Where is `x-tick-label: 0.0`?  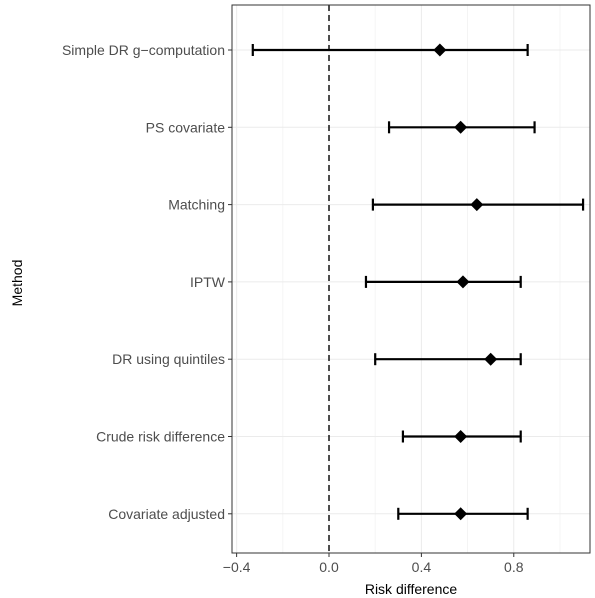 x-tick-label: 0.0 is located at coordinates (329, 567).